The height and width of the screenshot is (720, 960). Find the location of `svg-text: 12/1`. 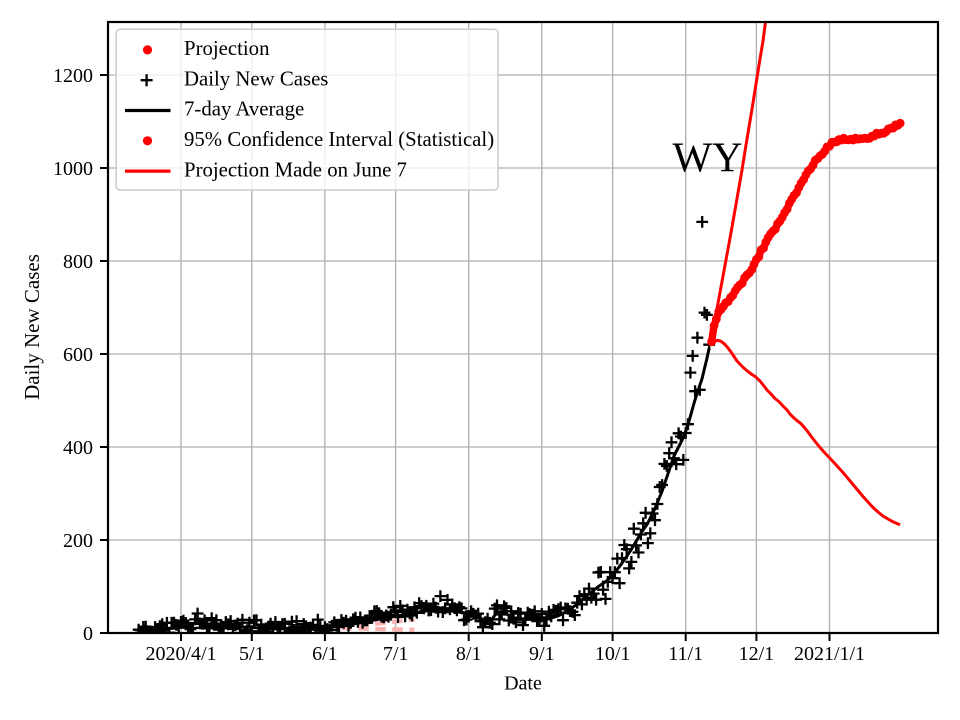

svg-text: 12/1 is located at coordinates (757, 654).